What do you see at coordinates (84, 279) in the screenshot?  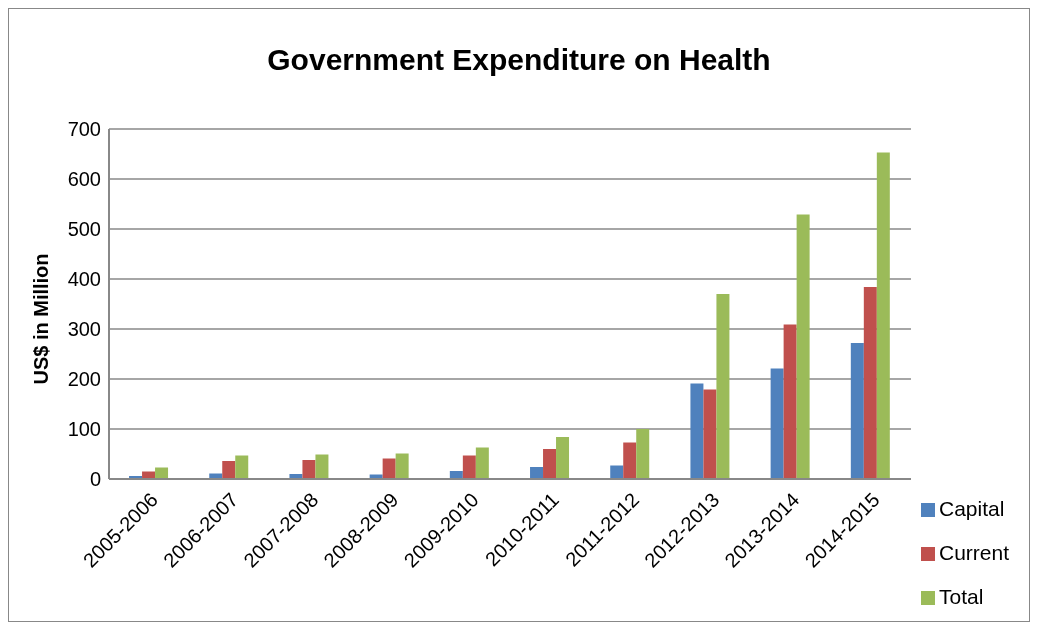 I see `y-tick-label: 400` at bounding box center [84, 279].